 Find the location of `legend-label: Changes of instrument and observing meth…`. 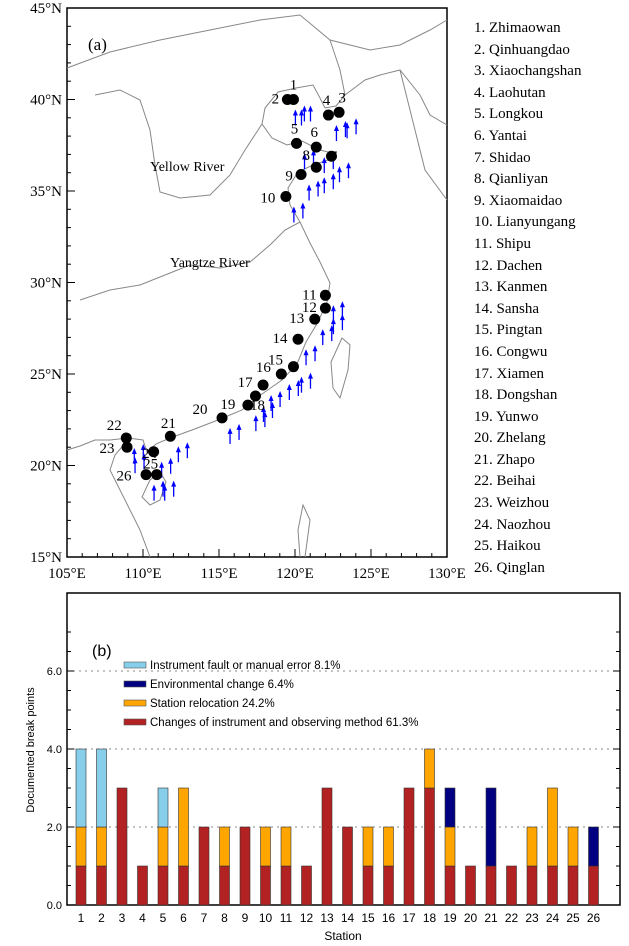

legend-label: Changes of instrument and observing meth… is located at coordinates (284, 723).